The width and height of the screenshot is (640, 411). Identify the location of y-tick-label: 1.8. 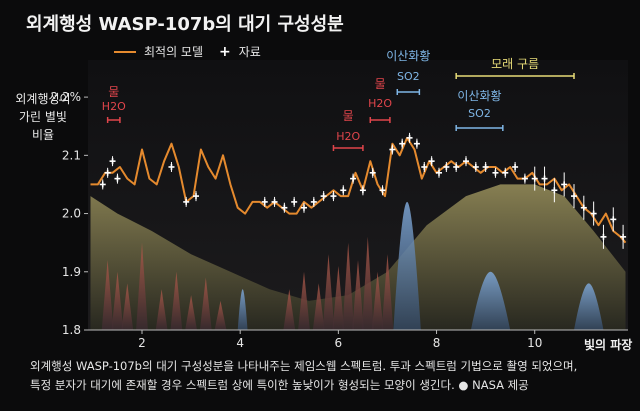
(71, 330).